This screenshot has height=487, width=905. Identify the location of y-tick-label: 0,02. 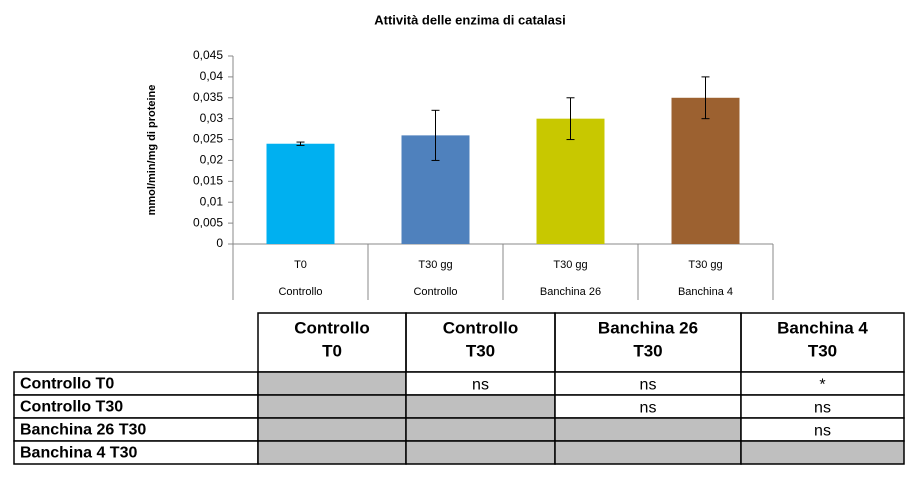
(212, 160).